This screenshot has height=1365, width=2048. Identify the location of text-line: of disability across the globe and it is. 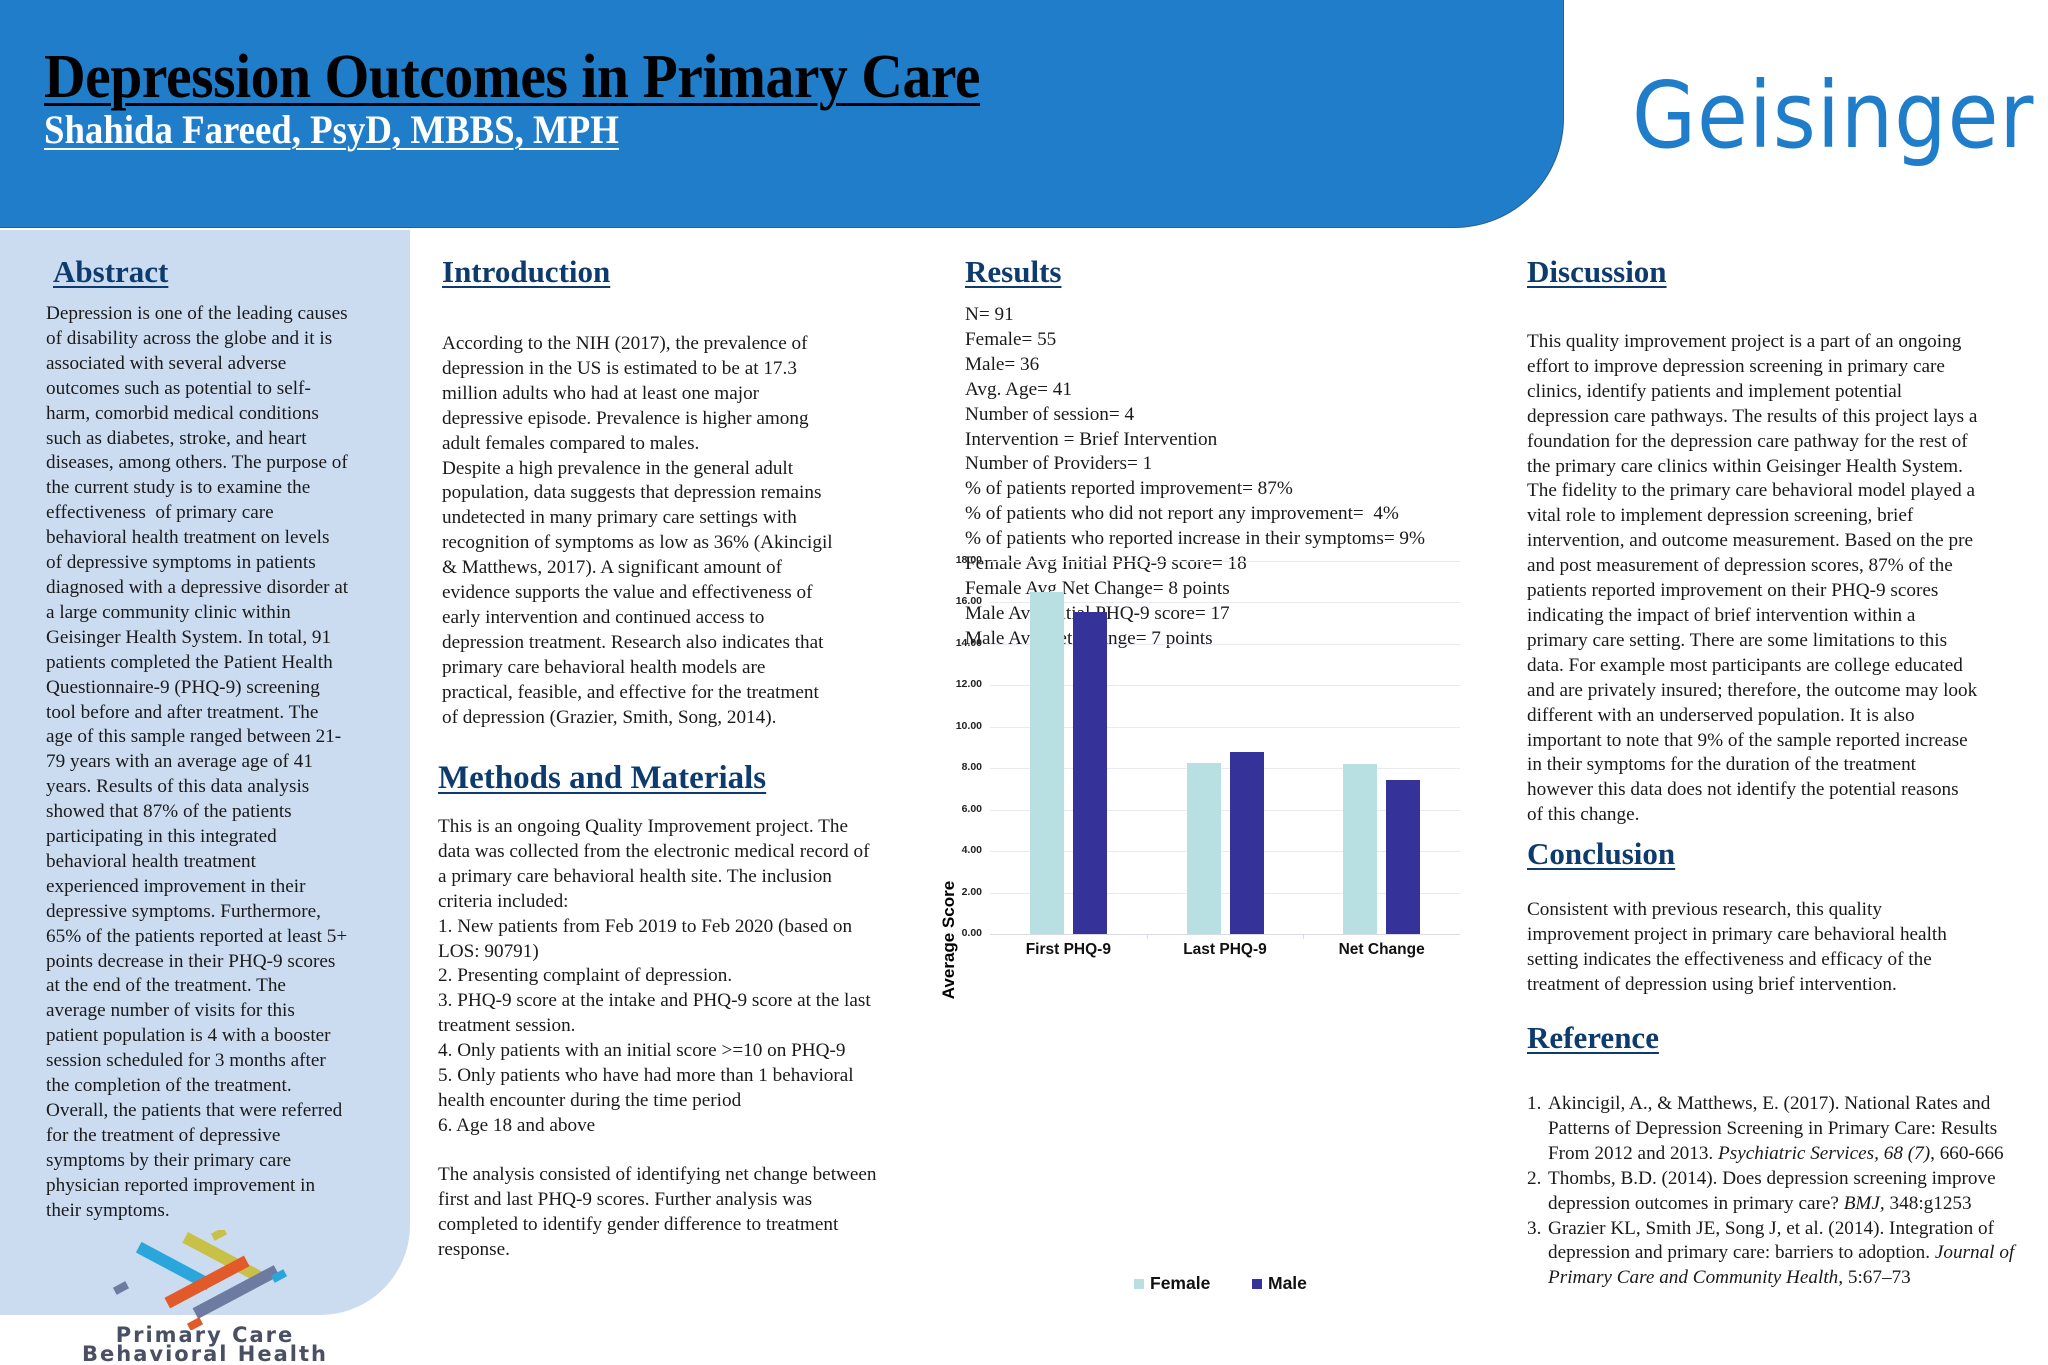
(189, 338).